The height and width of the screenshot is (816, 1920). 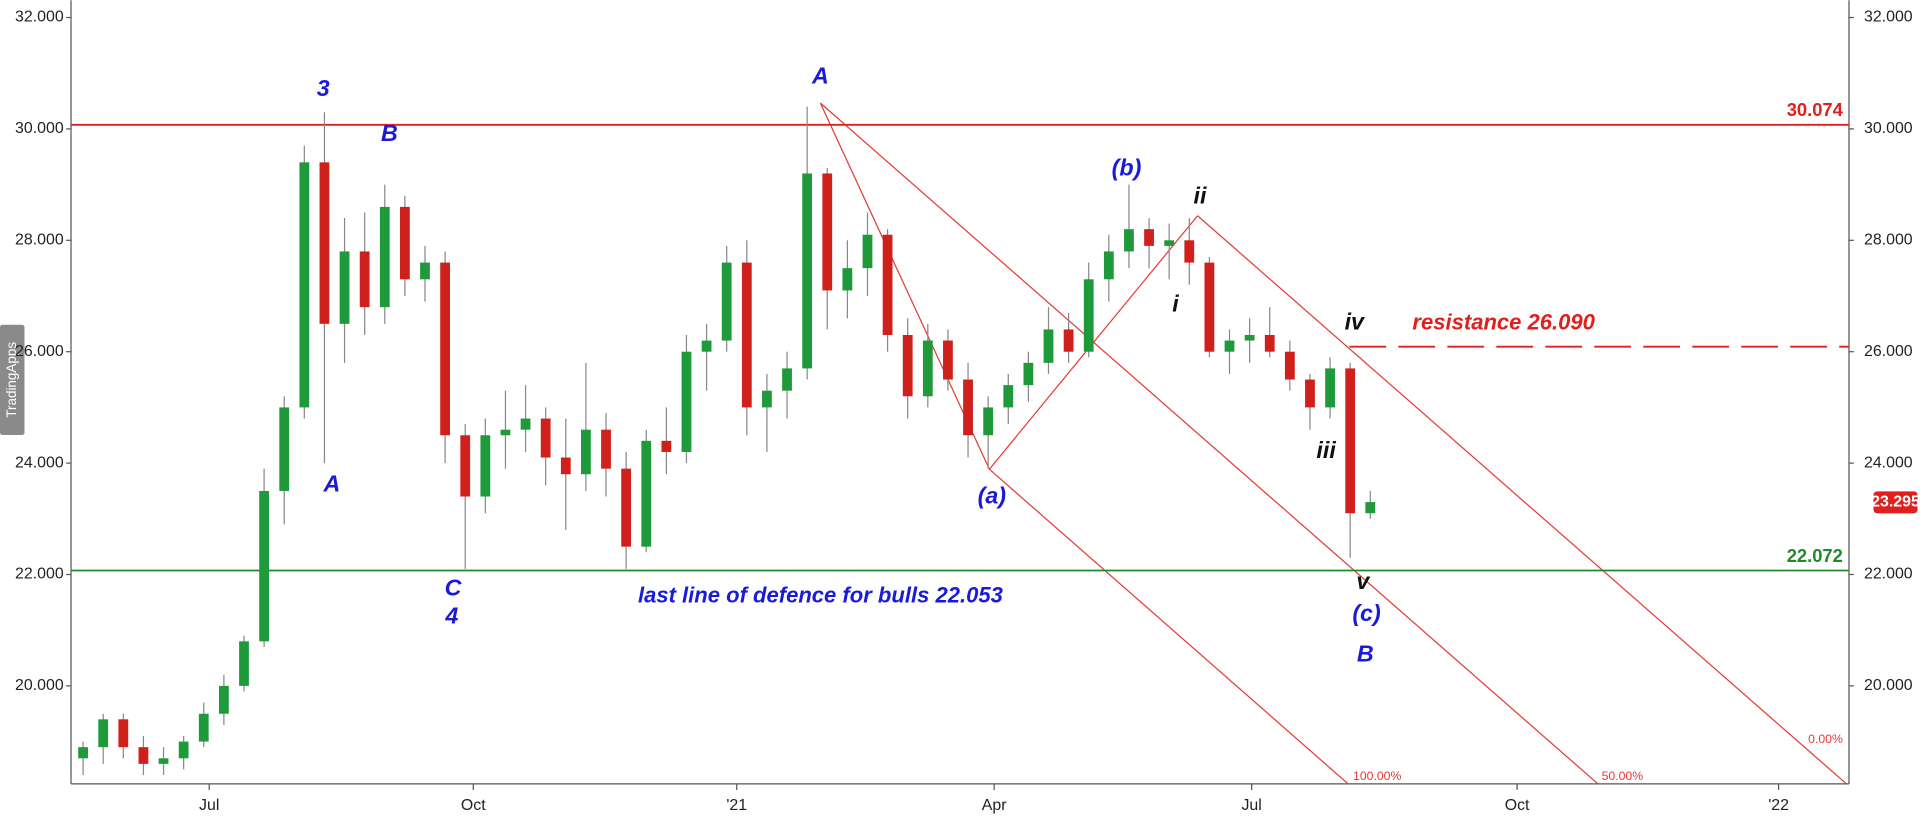 What do you see at coordinates (1326, 450) in the screenshot?
I see `wave-label: iii` at bounding box center [1326, 450].